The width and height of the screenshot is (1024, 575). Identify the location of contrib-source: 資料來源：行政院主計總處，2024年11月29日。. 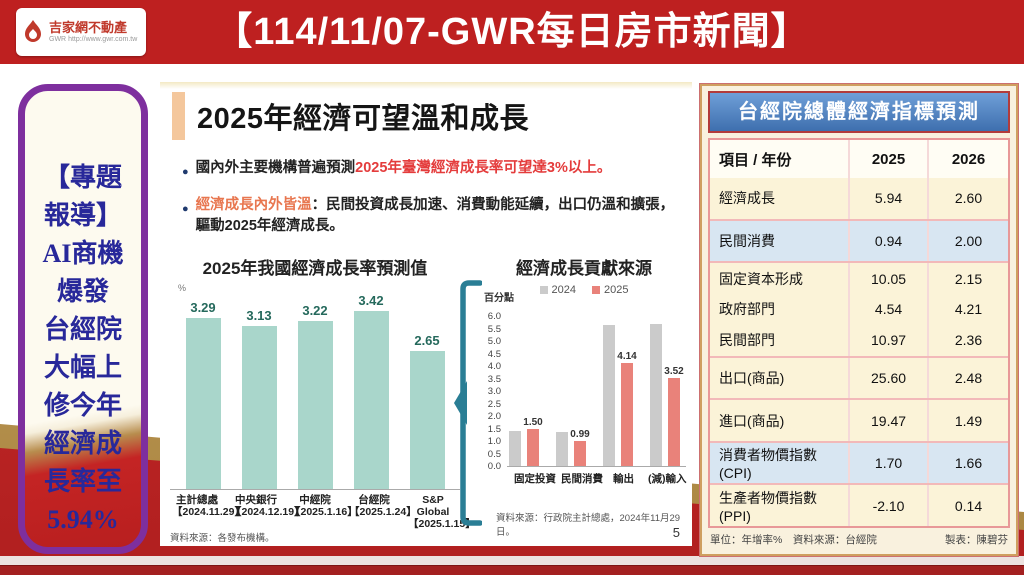
(588, 525).